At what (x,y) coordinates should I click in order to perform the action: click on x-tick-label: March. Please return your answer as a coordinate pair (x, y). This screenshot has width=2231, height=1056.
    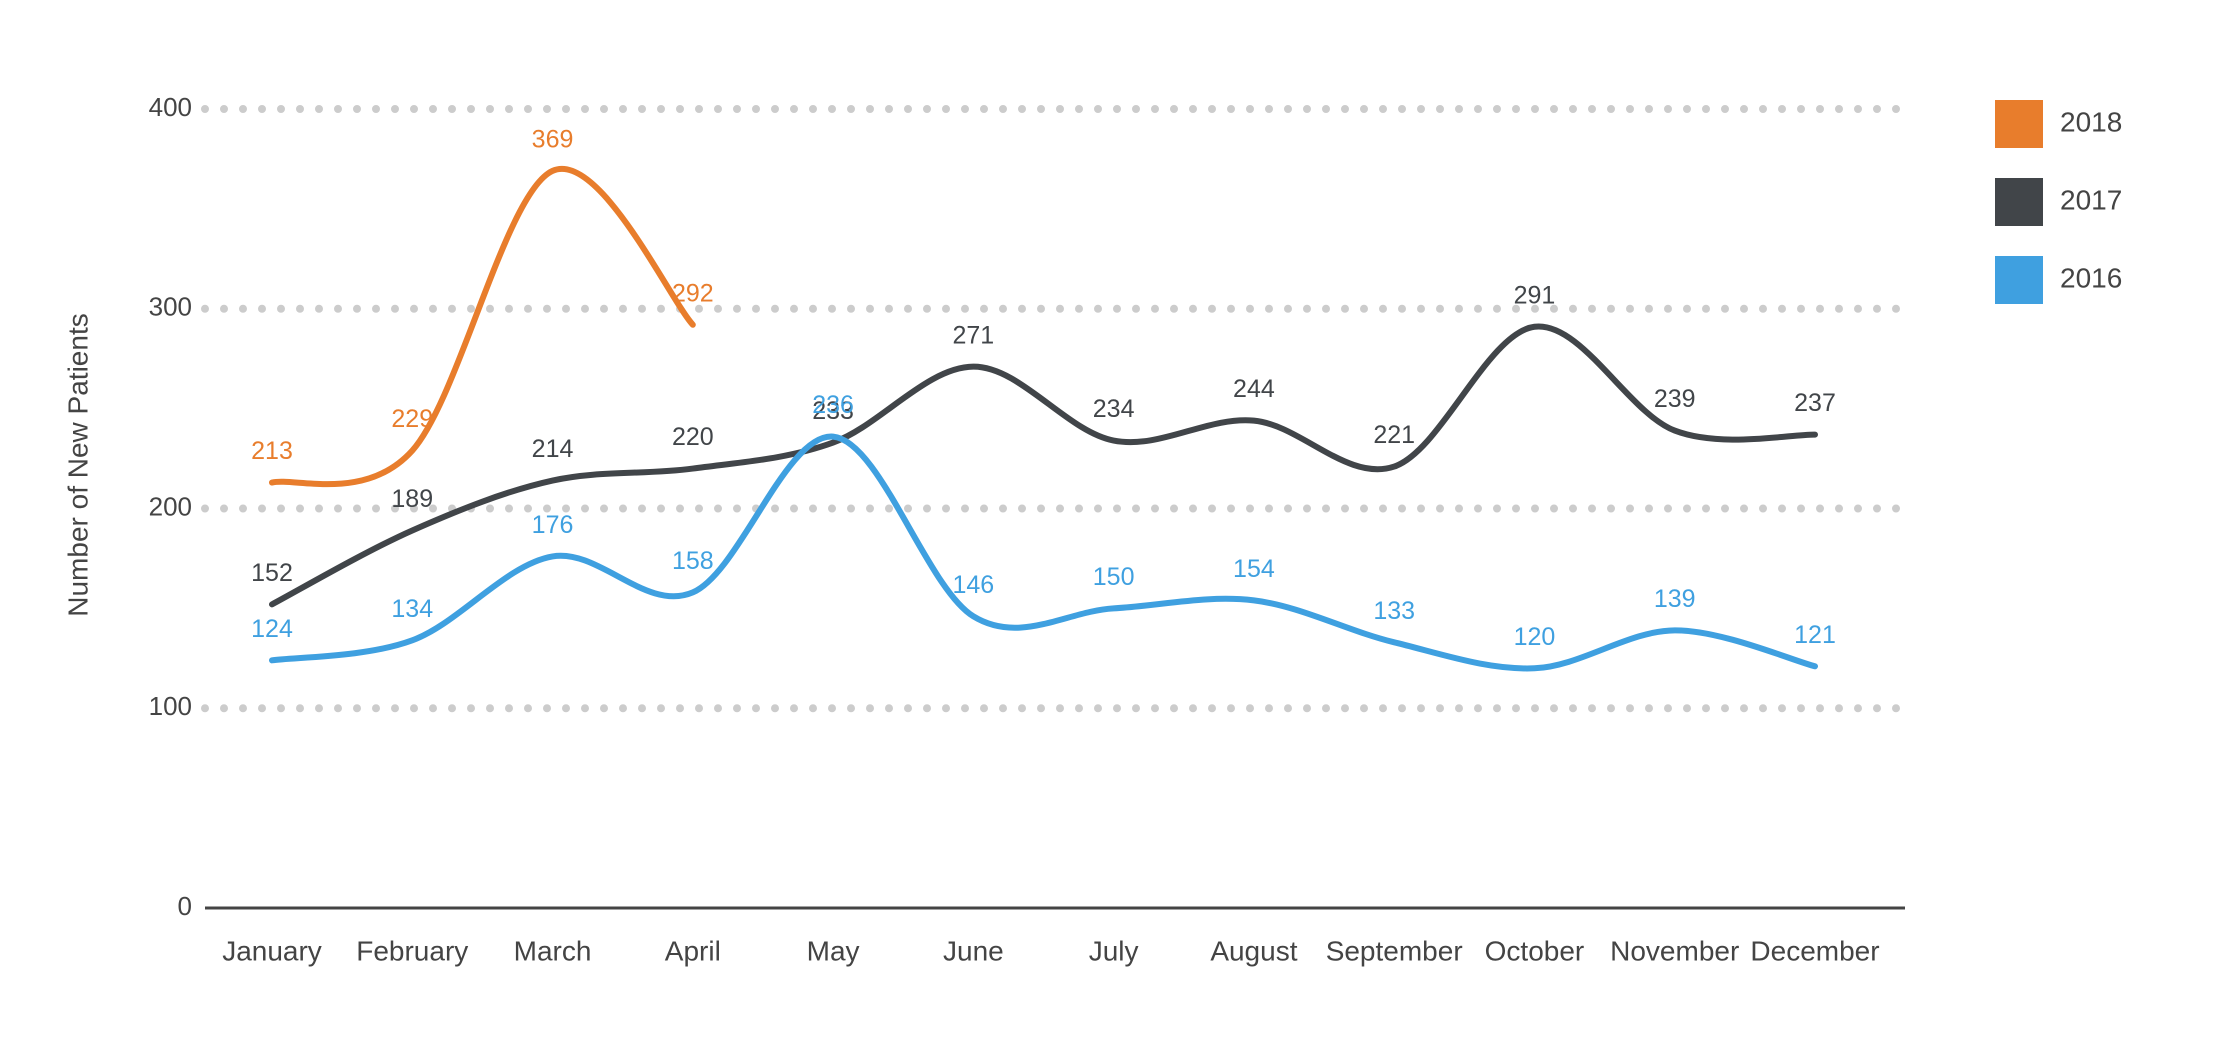
    Looking at the image, I should click on (553, 950).